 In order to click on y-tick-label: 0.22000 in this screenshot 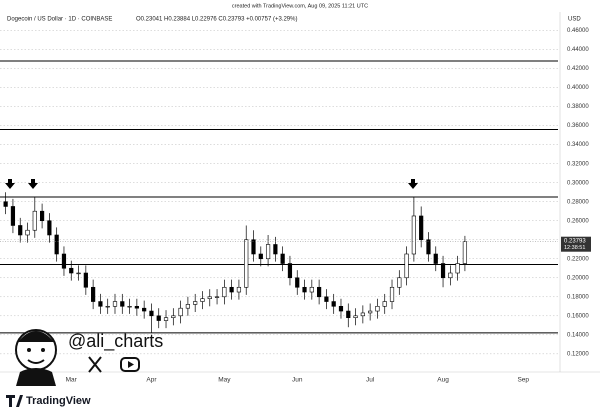, I will do `click(578, 259)`.